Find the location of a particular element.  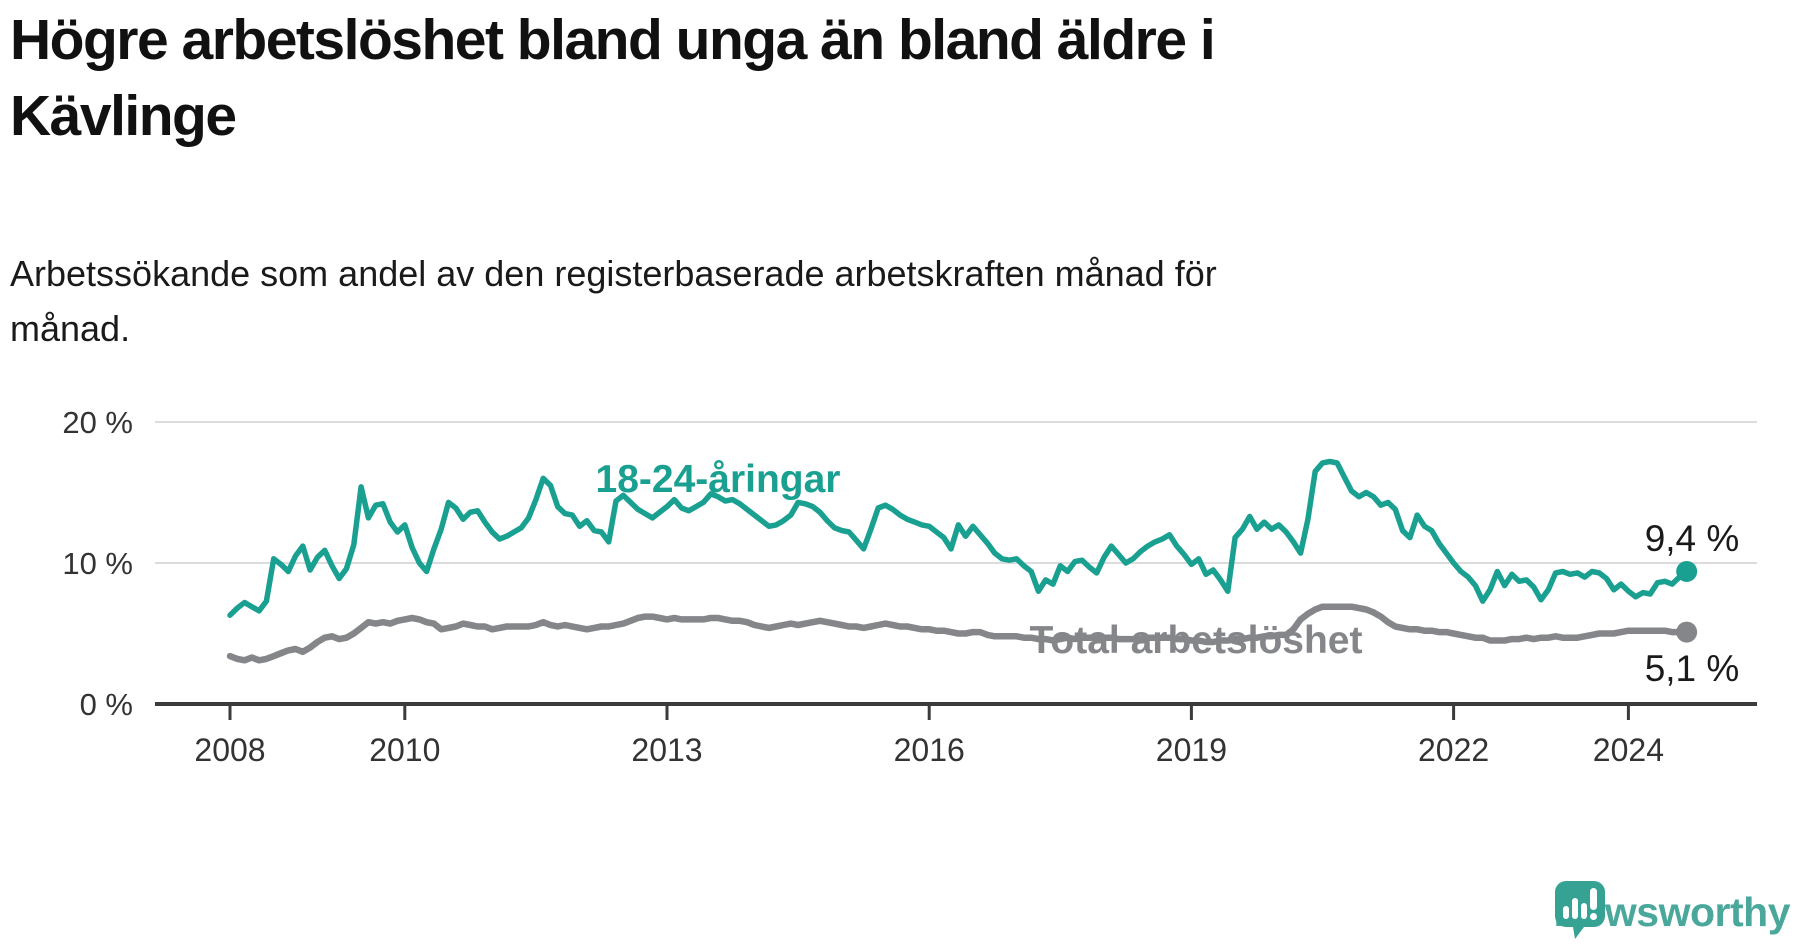

y-tick-label-0: 0 % is located at coordinates (106, 704).